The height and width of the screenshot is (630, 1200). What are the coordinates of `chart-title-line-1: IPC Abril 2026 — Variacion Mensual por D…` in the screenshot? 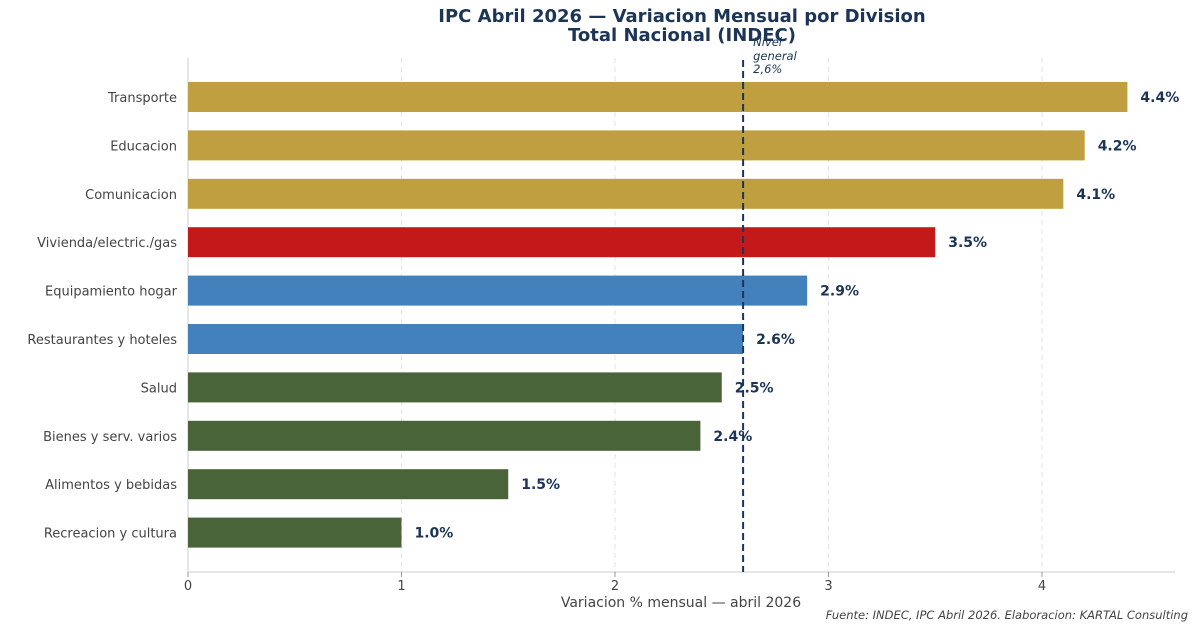 It's located at (681, 16).